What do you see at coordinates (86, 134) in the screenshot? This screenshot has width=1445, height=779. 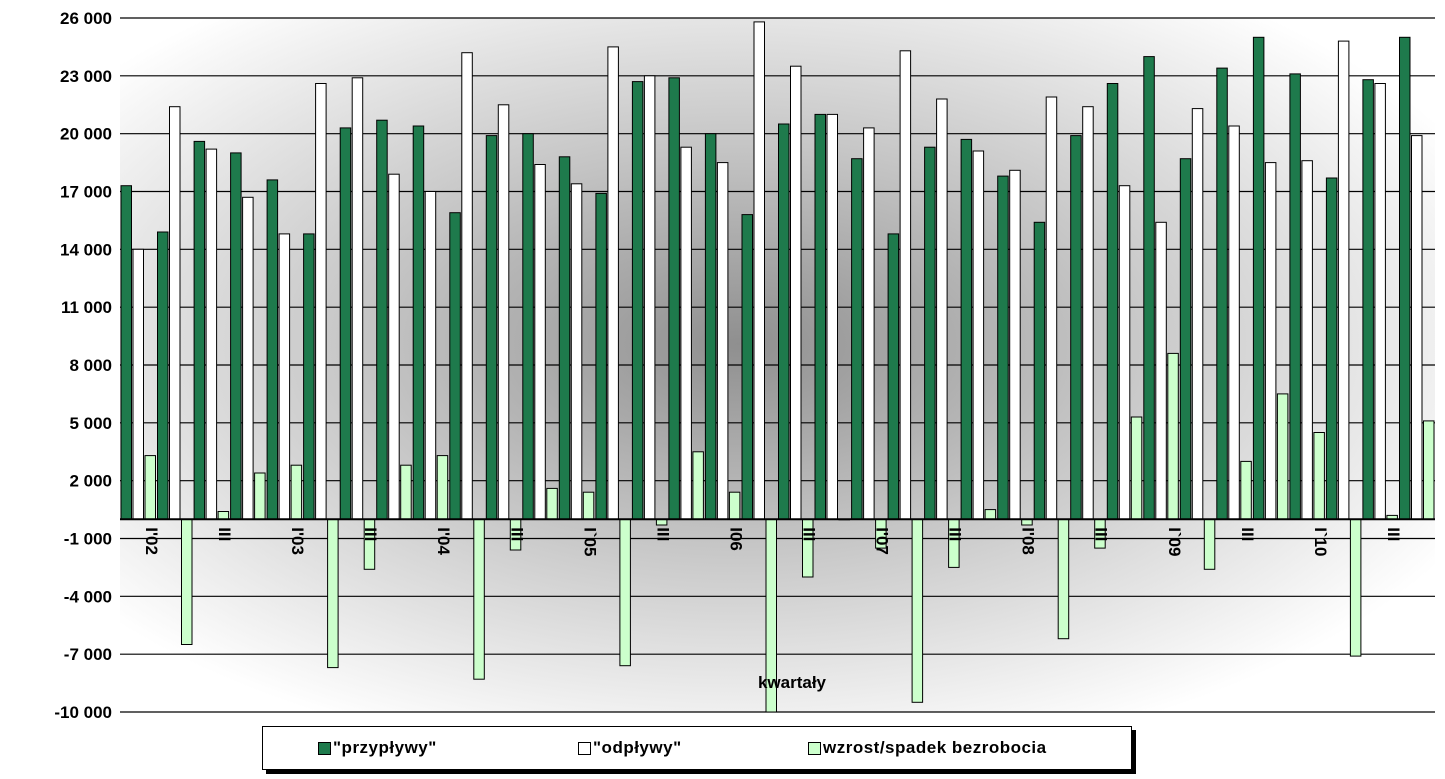 I see `y-tick-label: 20 000` at bounding box center [86, 134].